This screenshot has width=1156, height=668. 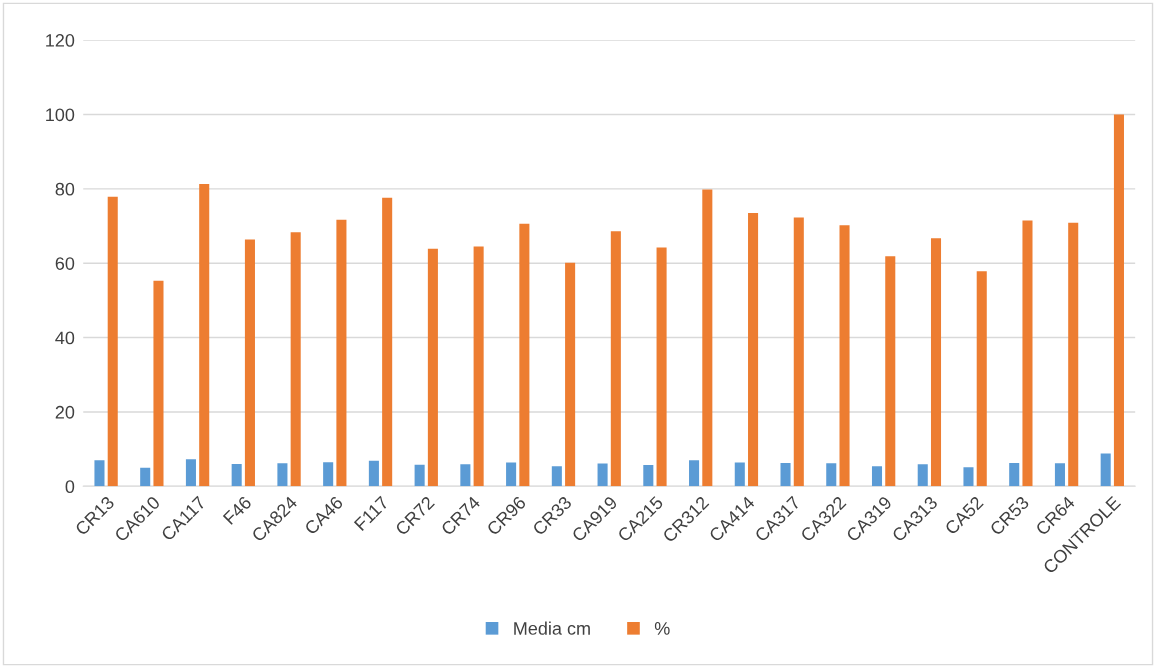 What do you see at coordinates (65, 412) in the screenshot?
I see `y-tick-label: 20` at bounding box center [65, 412].